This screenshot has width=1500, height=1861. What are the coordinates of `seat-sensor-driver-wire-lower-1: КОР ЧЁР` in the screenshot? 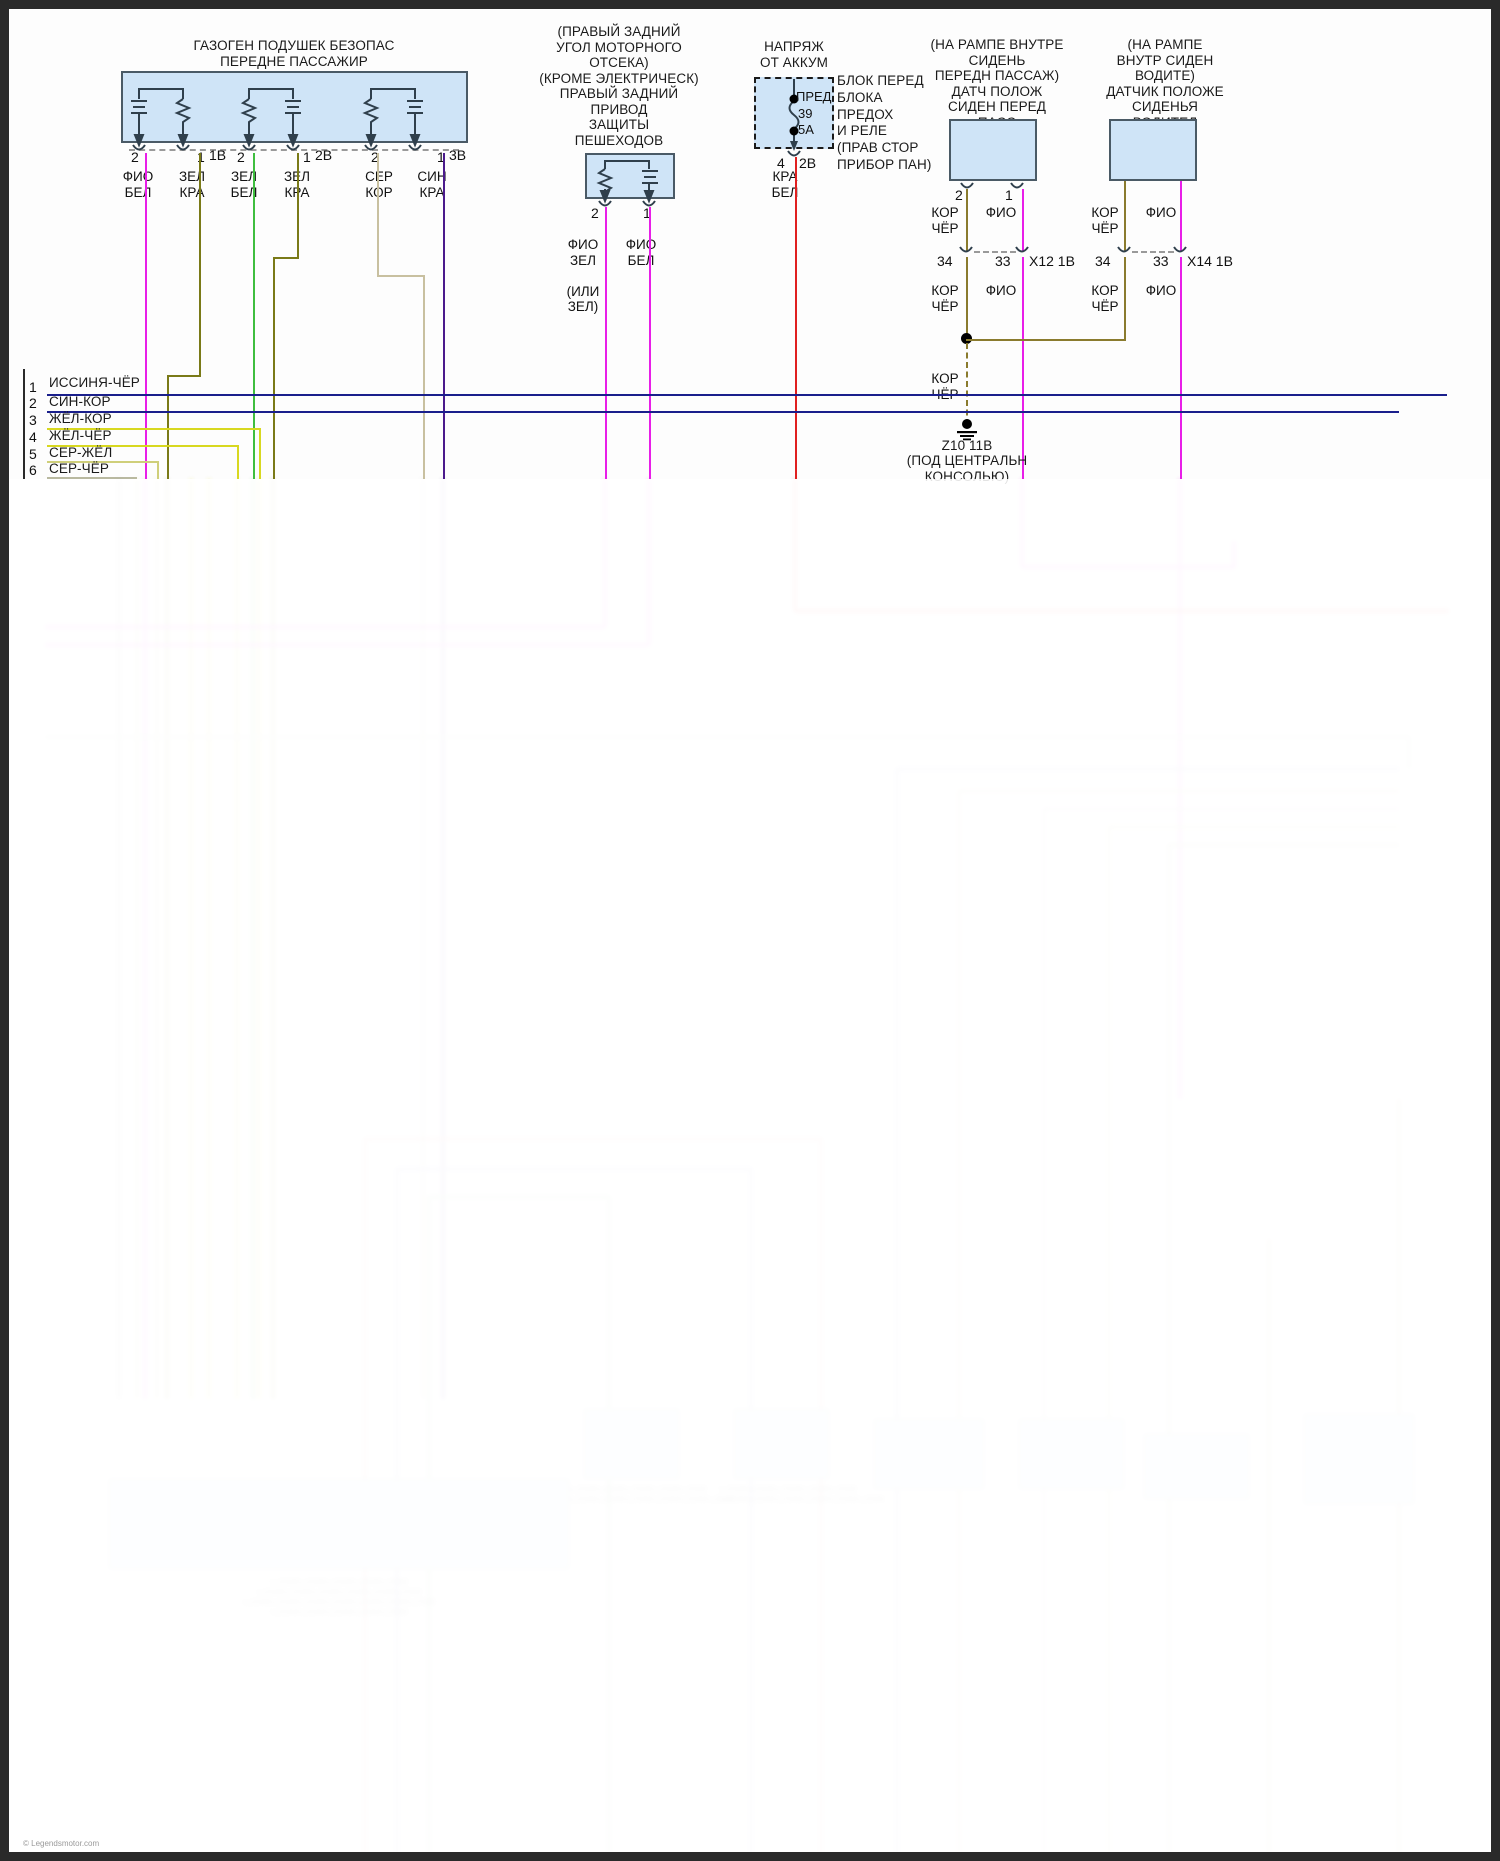 It's located at (1105, 298).